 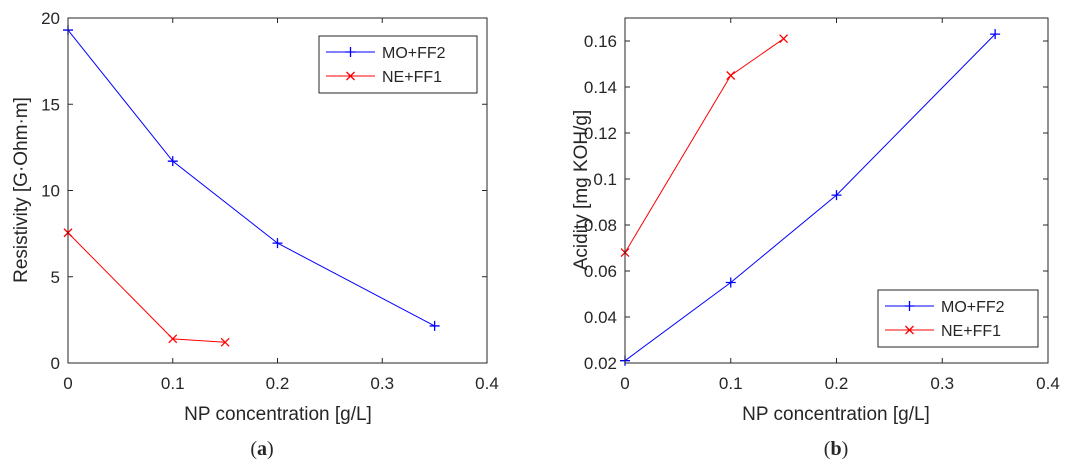 What do you see at coordinates (146, 287) in the screenshot?
I see `panel-a-series-line-ne-ff1` at bounding box center [146, 287].